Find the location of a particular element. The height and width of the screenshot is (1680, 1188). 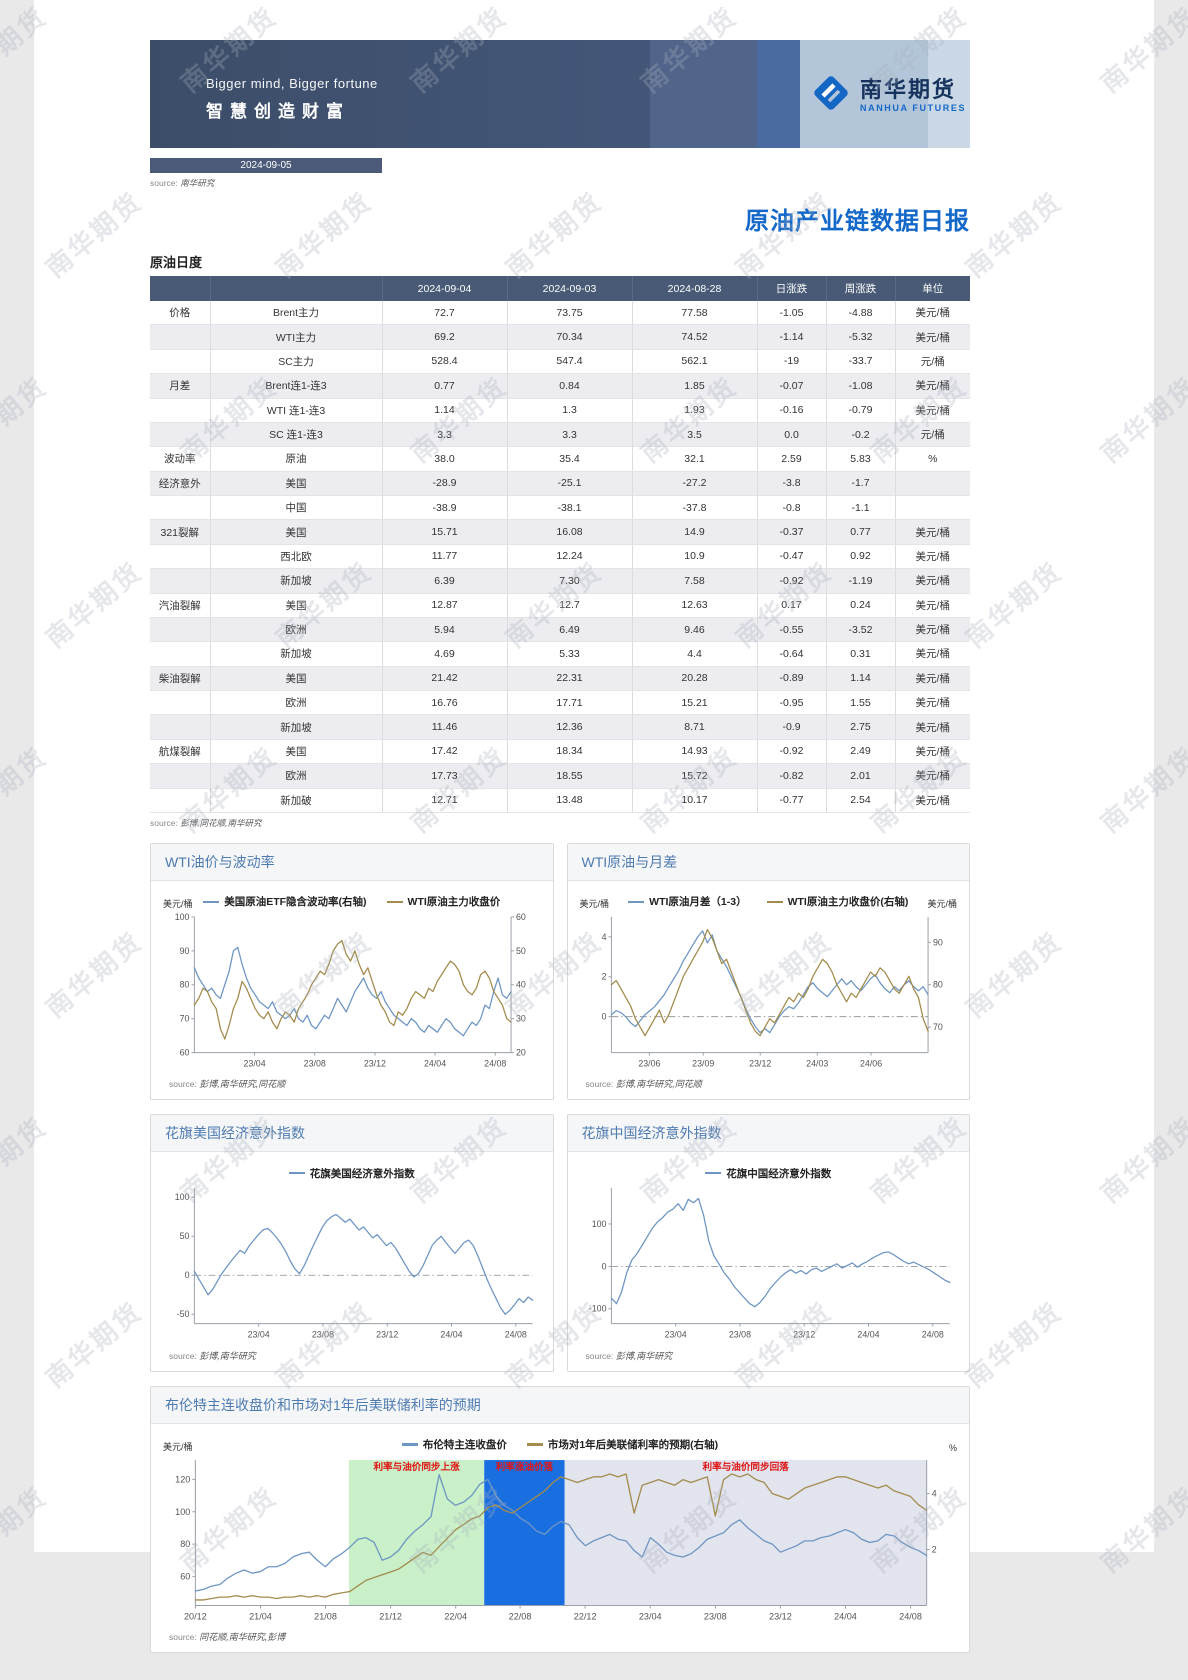

svg-text: 90 is located at coordinates (937, 942).